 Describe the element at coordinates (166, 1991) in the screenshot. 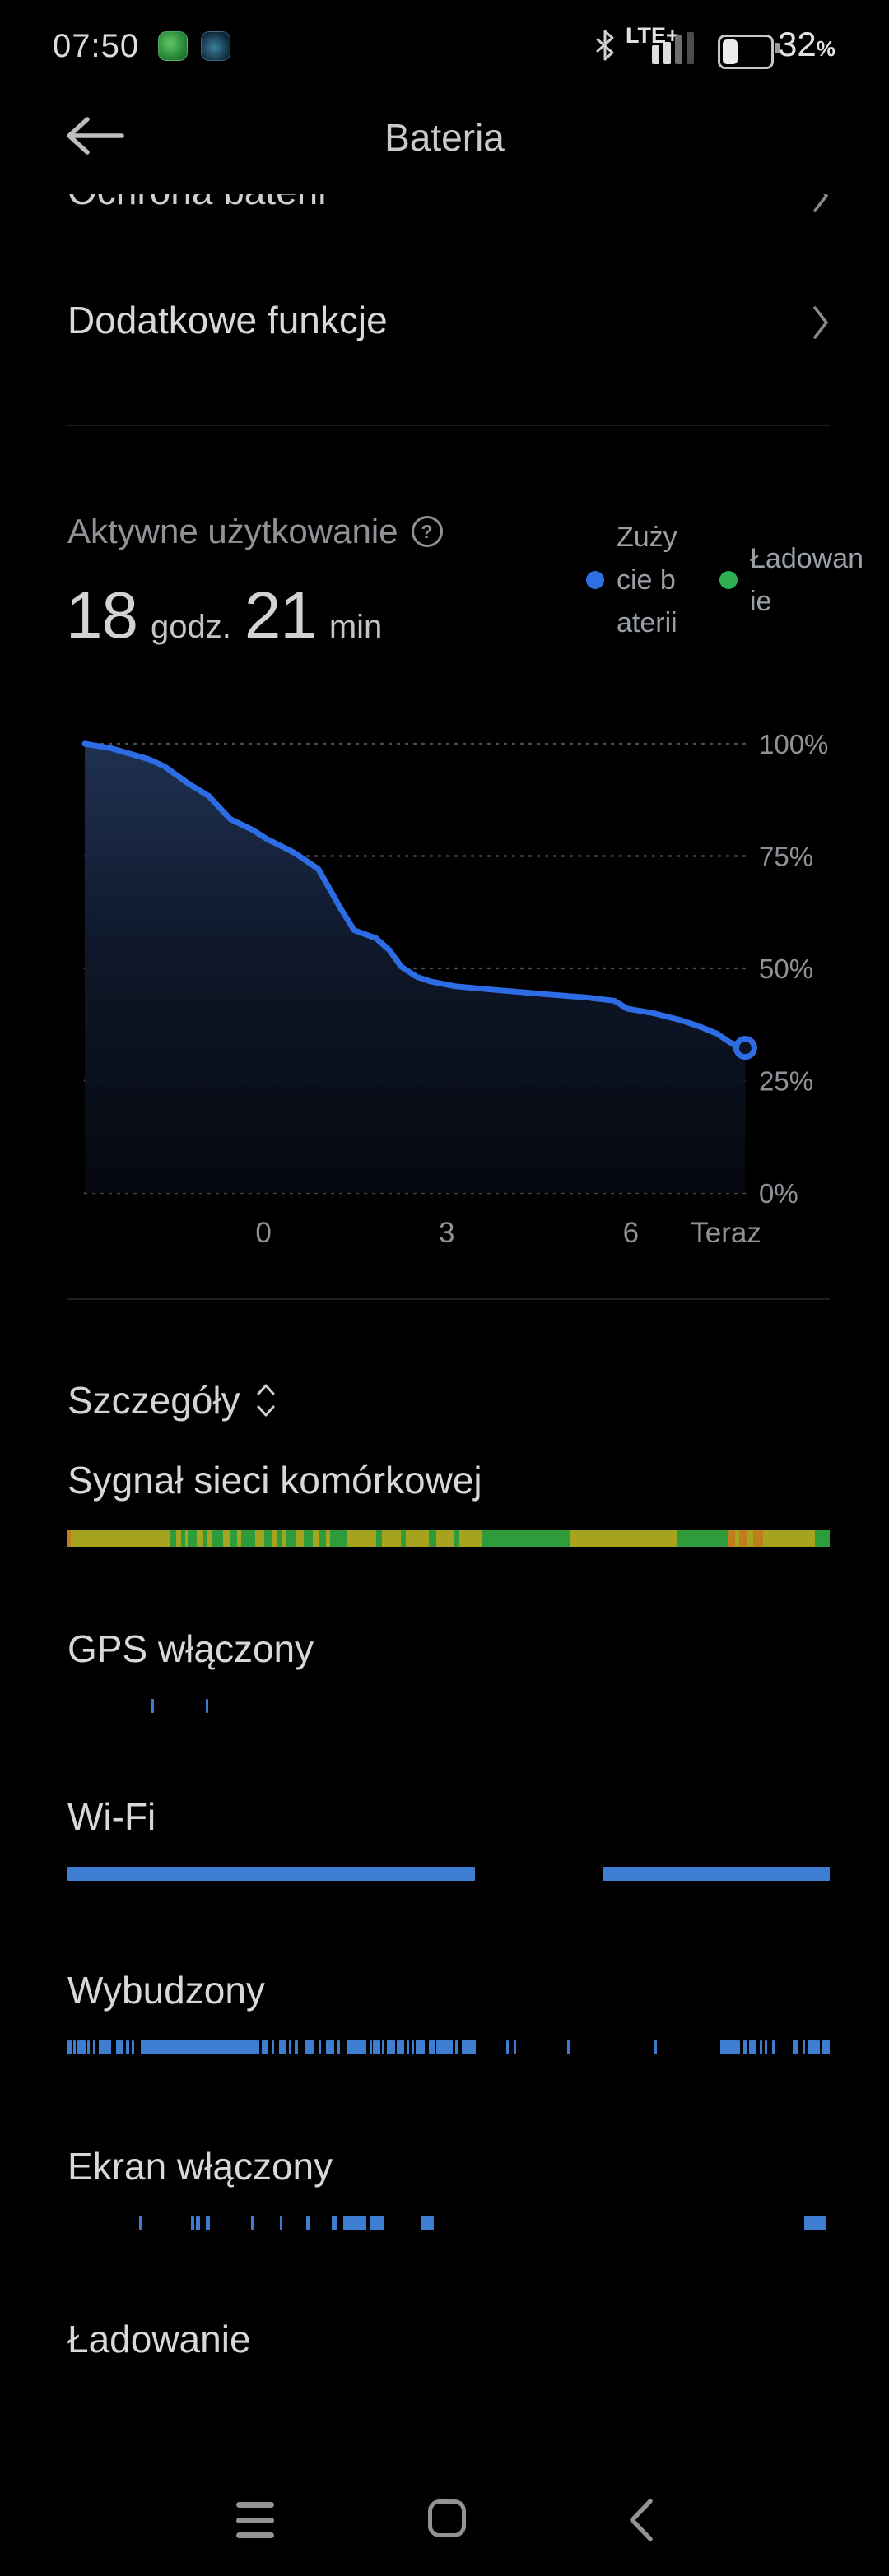

I see `detail-row-label: Wybudzony` at that location.